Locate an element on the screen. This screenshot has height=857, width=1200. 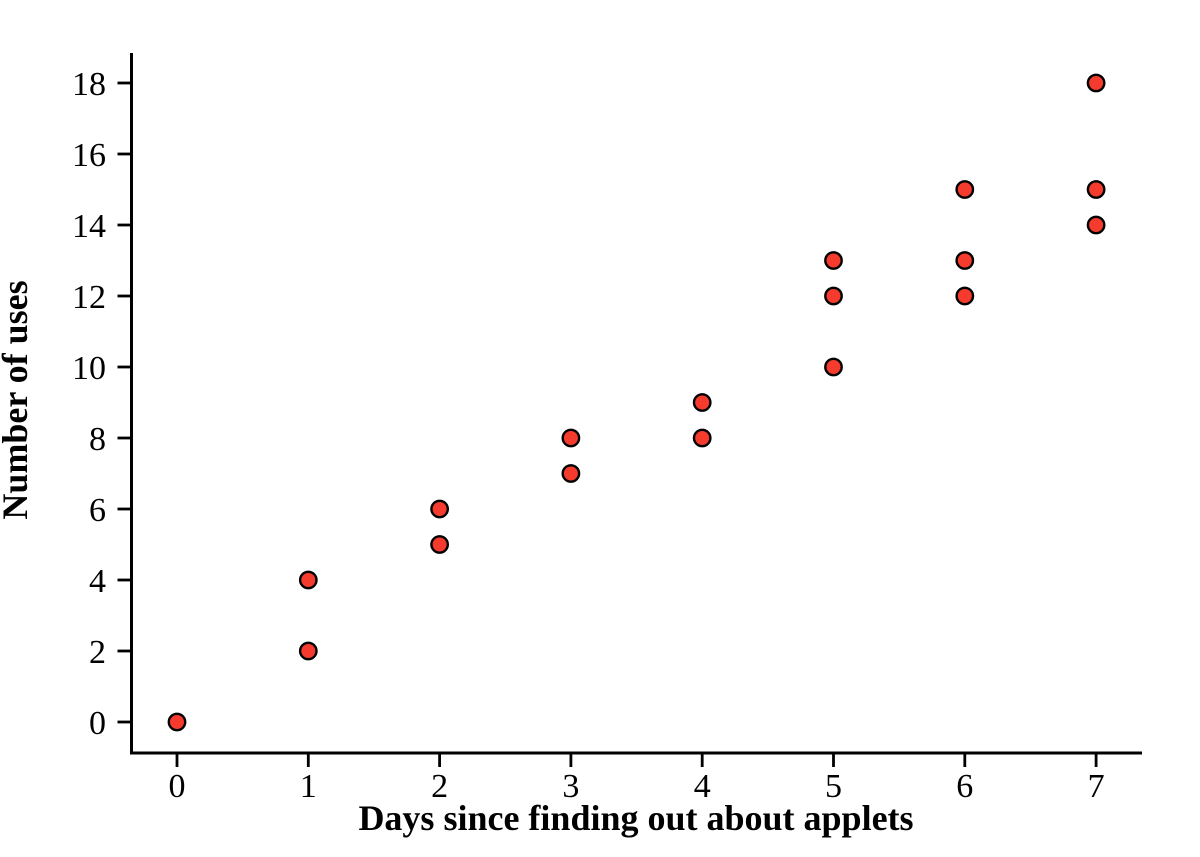
y-tick-label: 6 is located at coordinates (97, 510).